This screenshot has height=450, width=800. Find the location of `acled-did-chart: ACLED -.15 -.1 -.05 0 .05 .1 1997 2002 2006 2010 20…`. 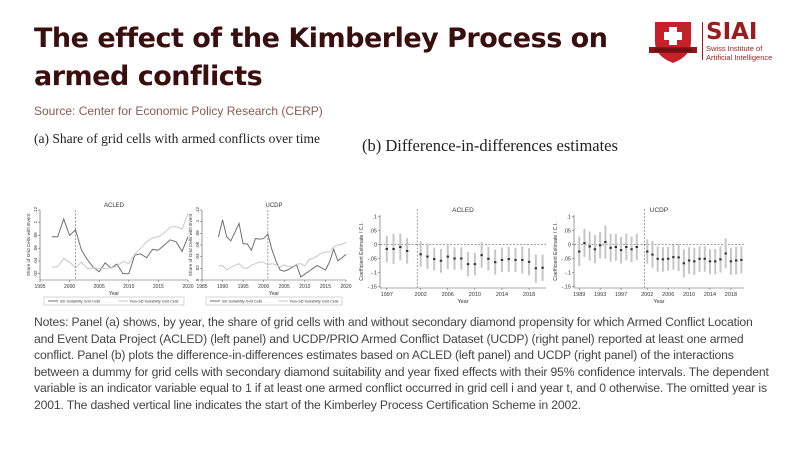

acled-did-chart: ACLED -.15 -.1 -.05 0 .05 .1 1997 2002 2006 2010 20… is located at coordinates (452, 256).